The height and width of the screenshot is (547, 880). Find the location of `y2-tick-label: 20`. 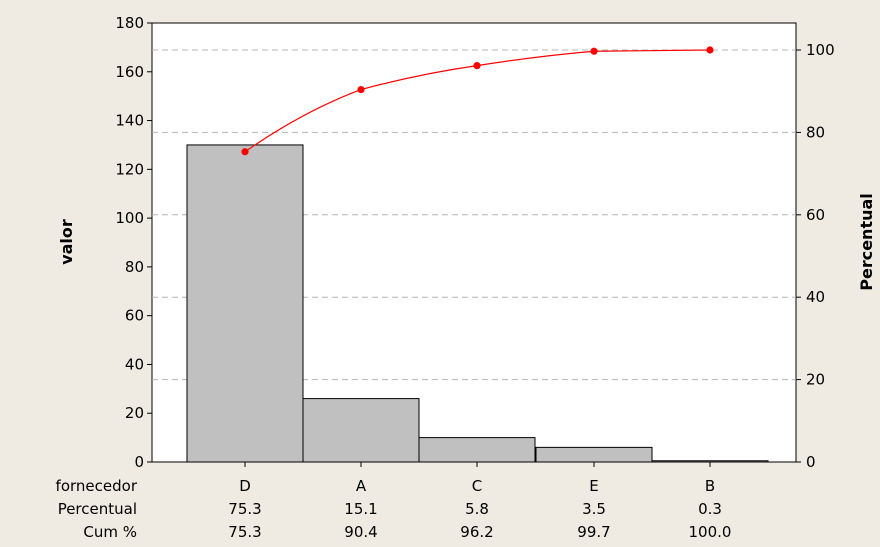

y2-tick-label: 20 is located at coordinates (815, 380).